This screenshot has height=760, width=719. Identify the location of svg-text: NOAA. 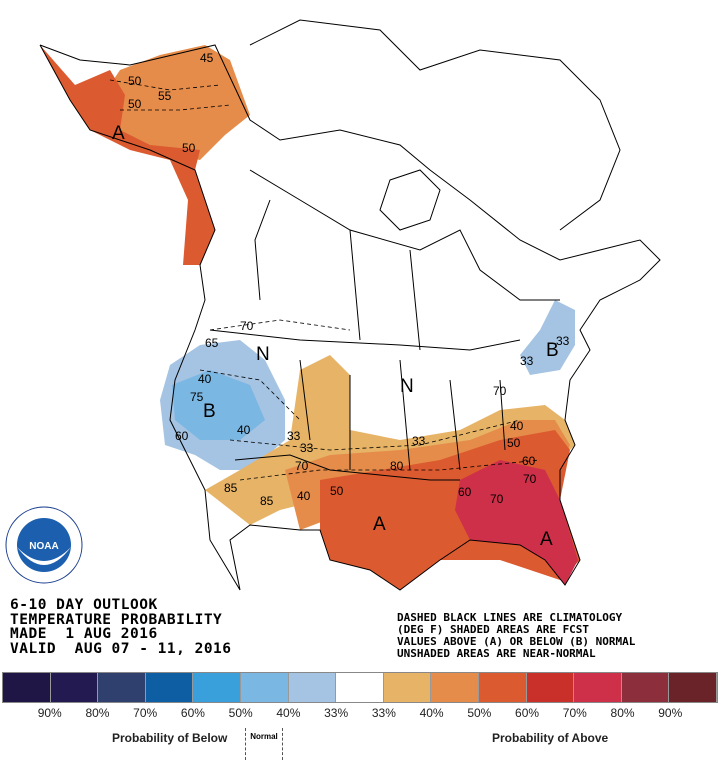
(43, 546).